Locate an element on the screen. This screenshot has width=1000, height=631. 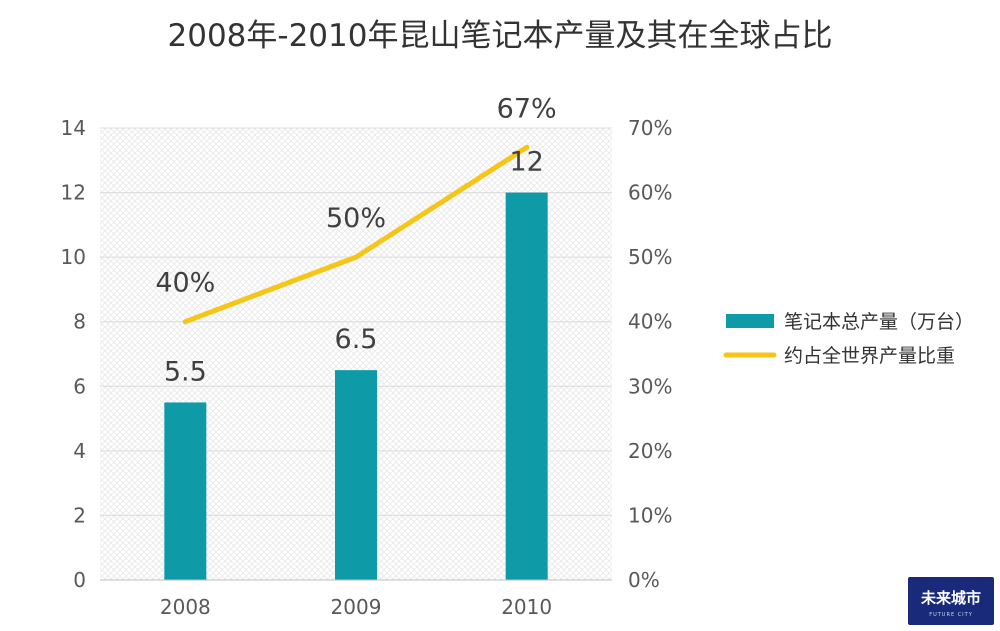
line-series is located at coordinates (356, 234).